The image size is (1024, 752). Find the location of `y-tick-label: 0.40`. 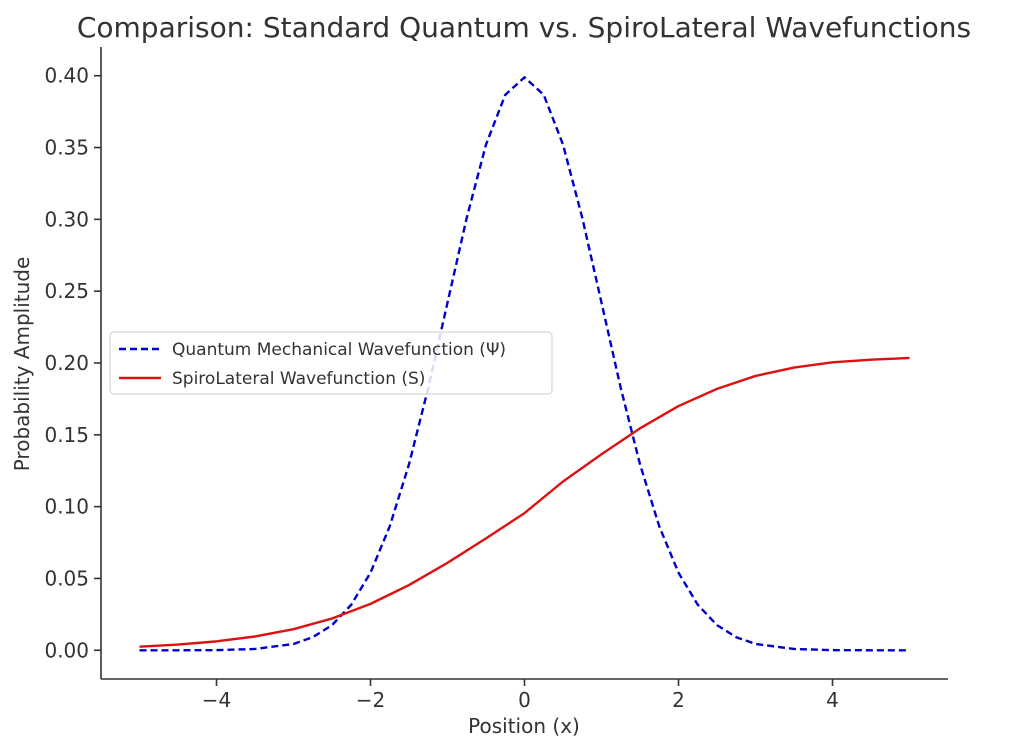

y-tick-label: 0.40 is located at coordinates (66, 76).